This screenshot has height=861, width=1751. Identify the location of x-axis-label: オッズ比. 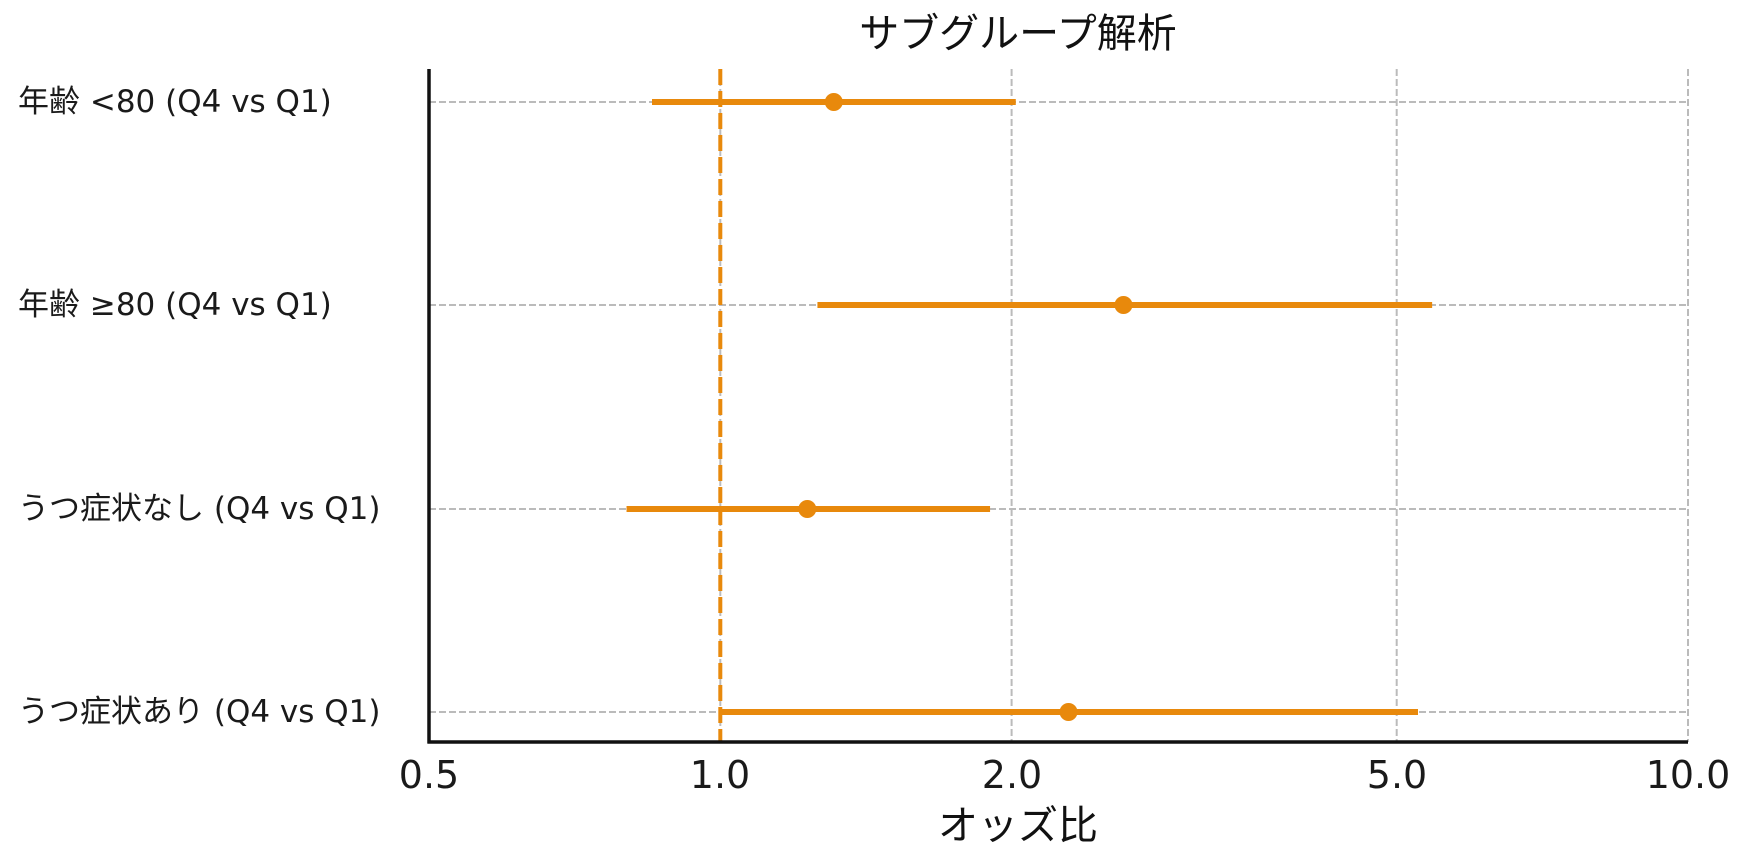
(1018, 826).